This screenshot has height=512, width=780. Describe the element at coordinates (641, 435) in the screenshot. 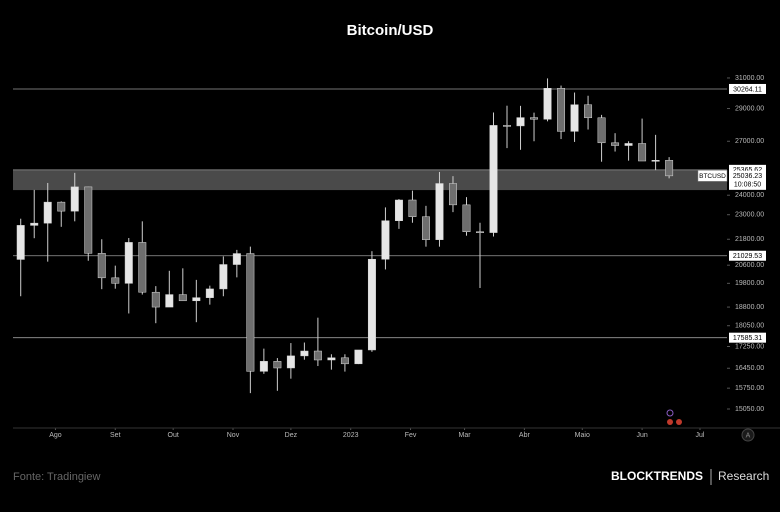

I see `x-tick-label: Jun` at that location.